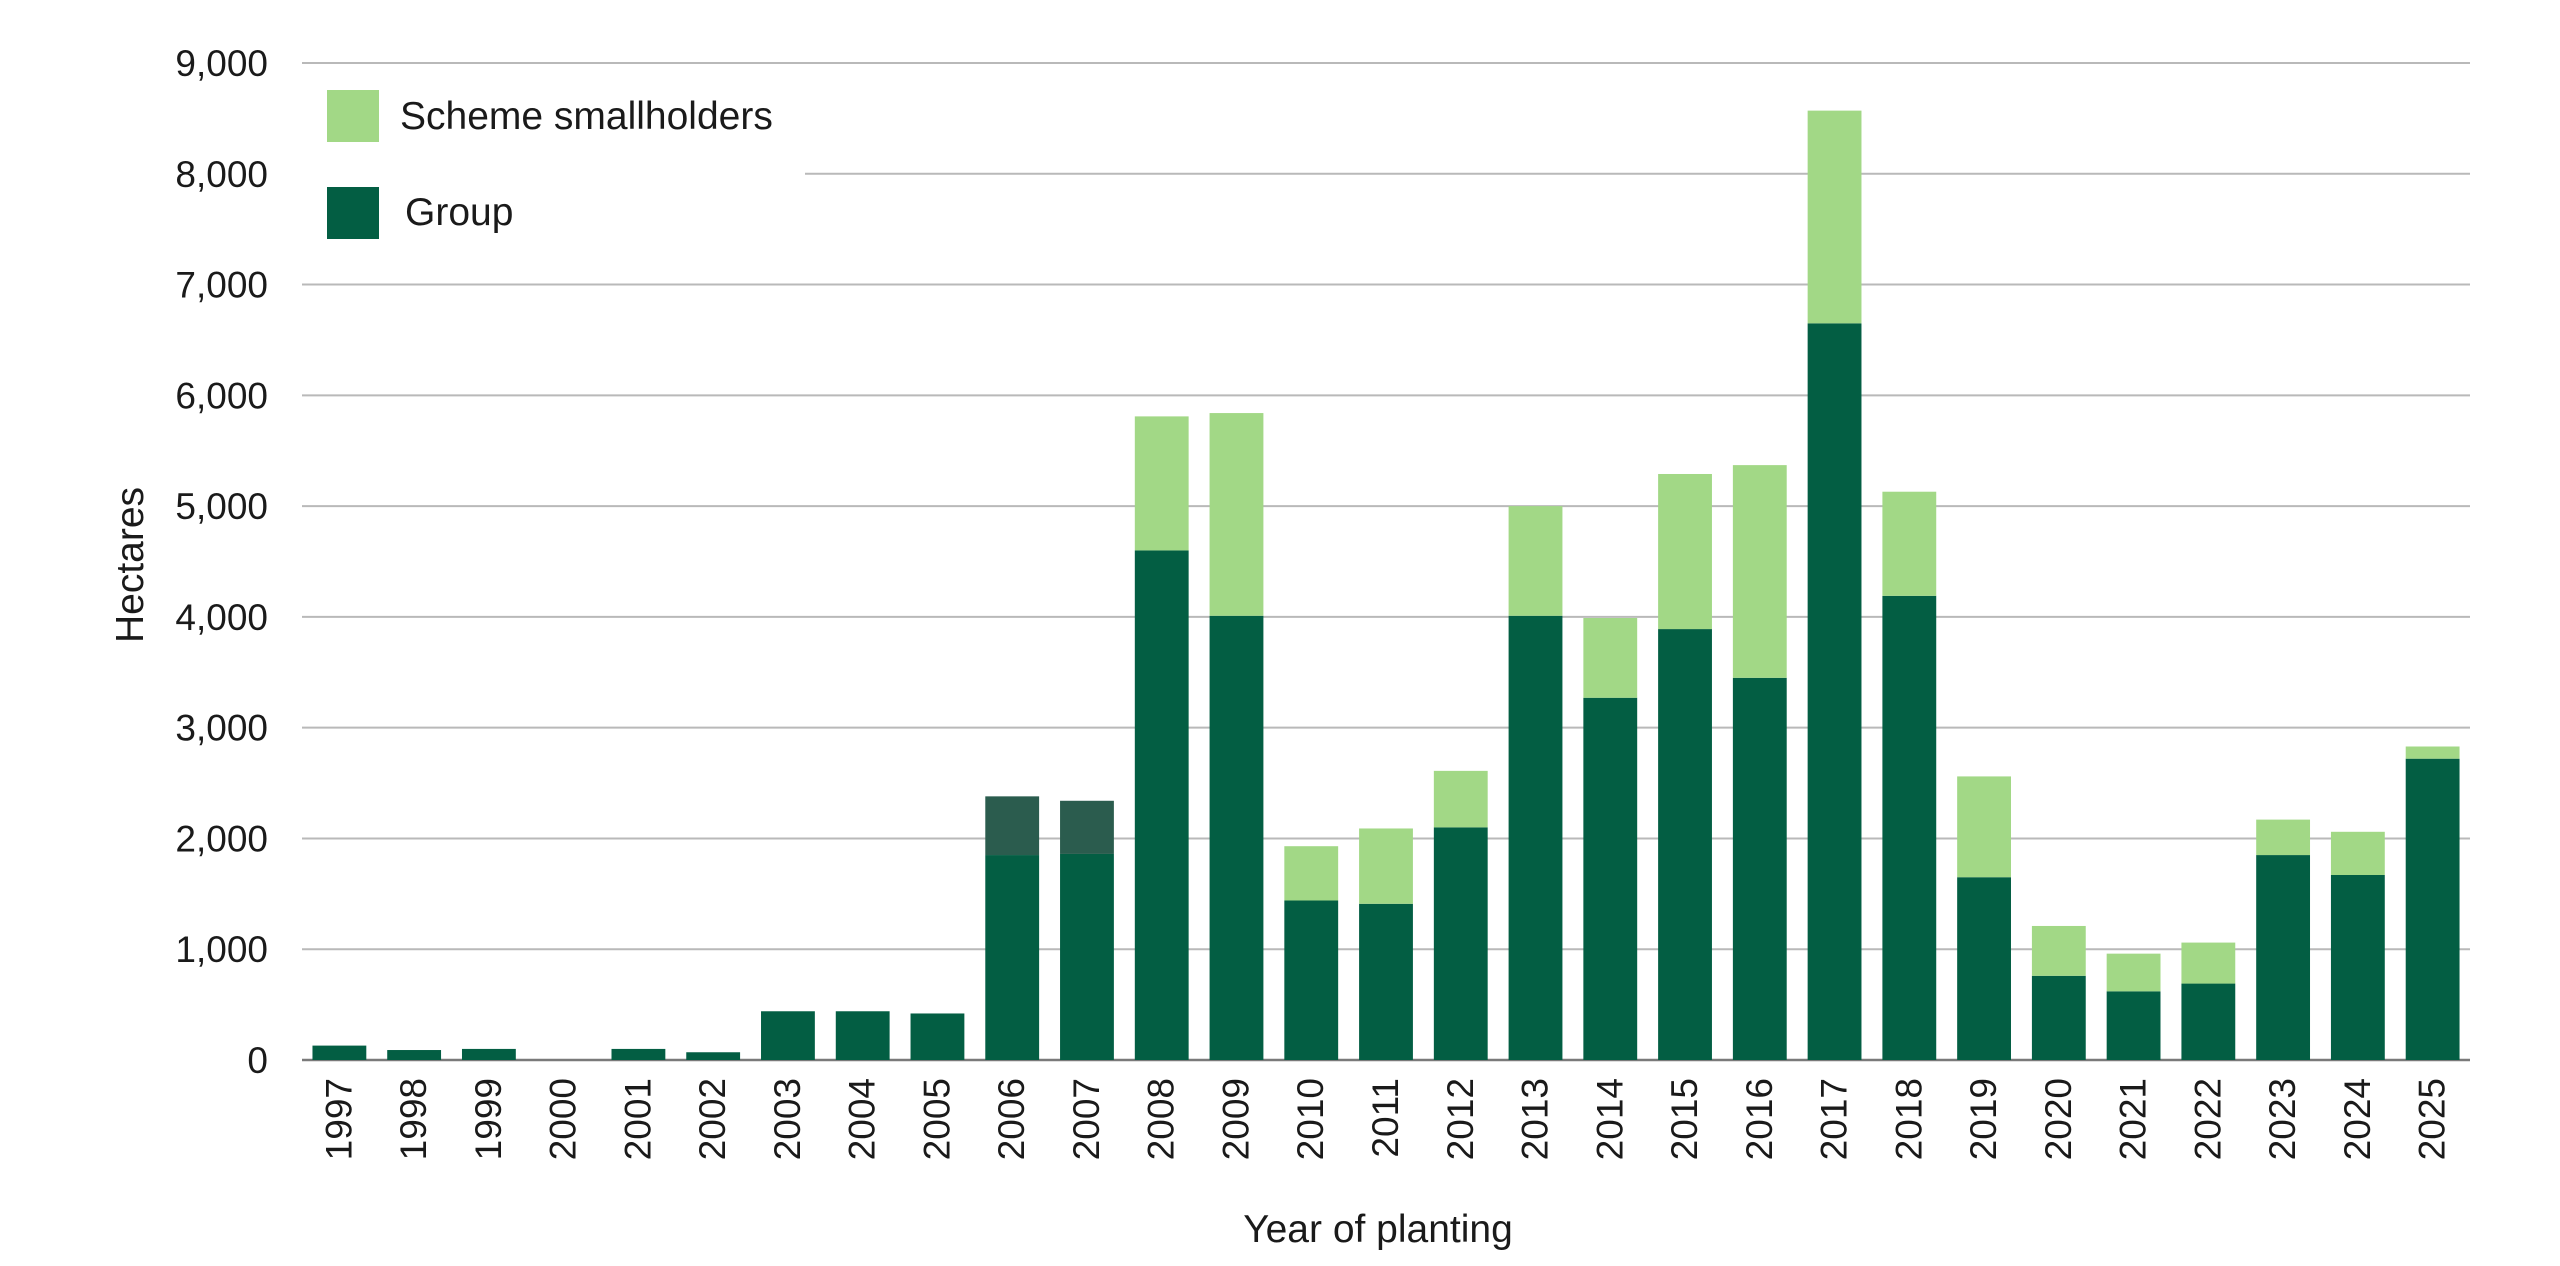  I want to click on bar-group-1999, so click(488, 1054).